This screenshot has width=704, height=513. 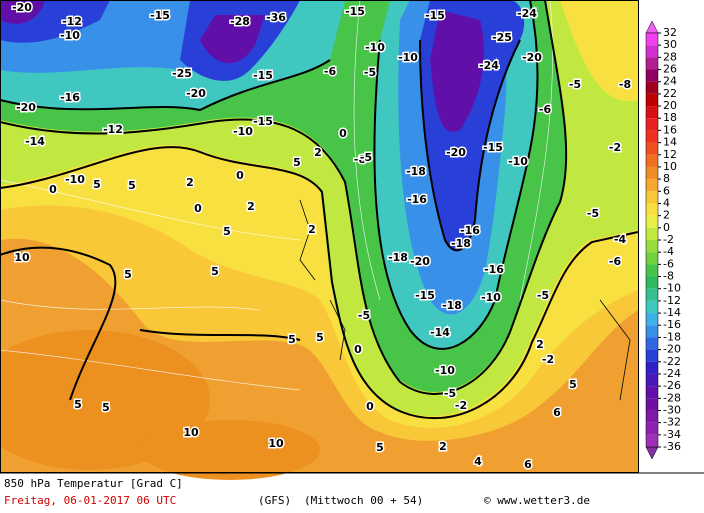 I want to click on legend-tick-label: -2, so click(x=668, y=239).